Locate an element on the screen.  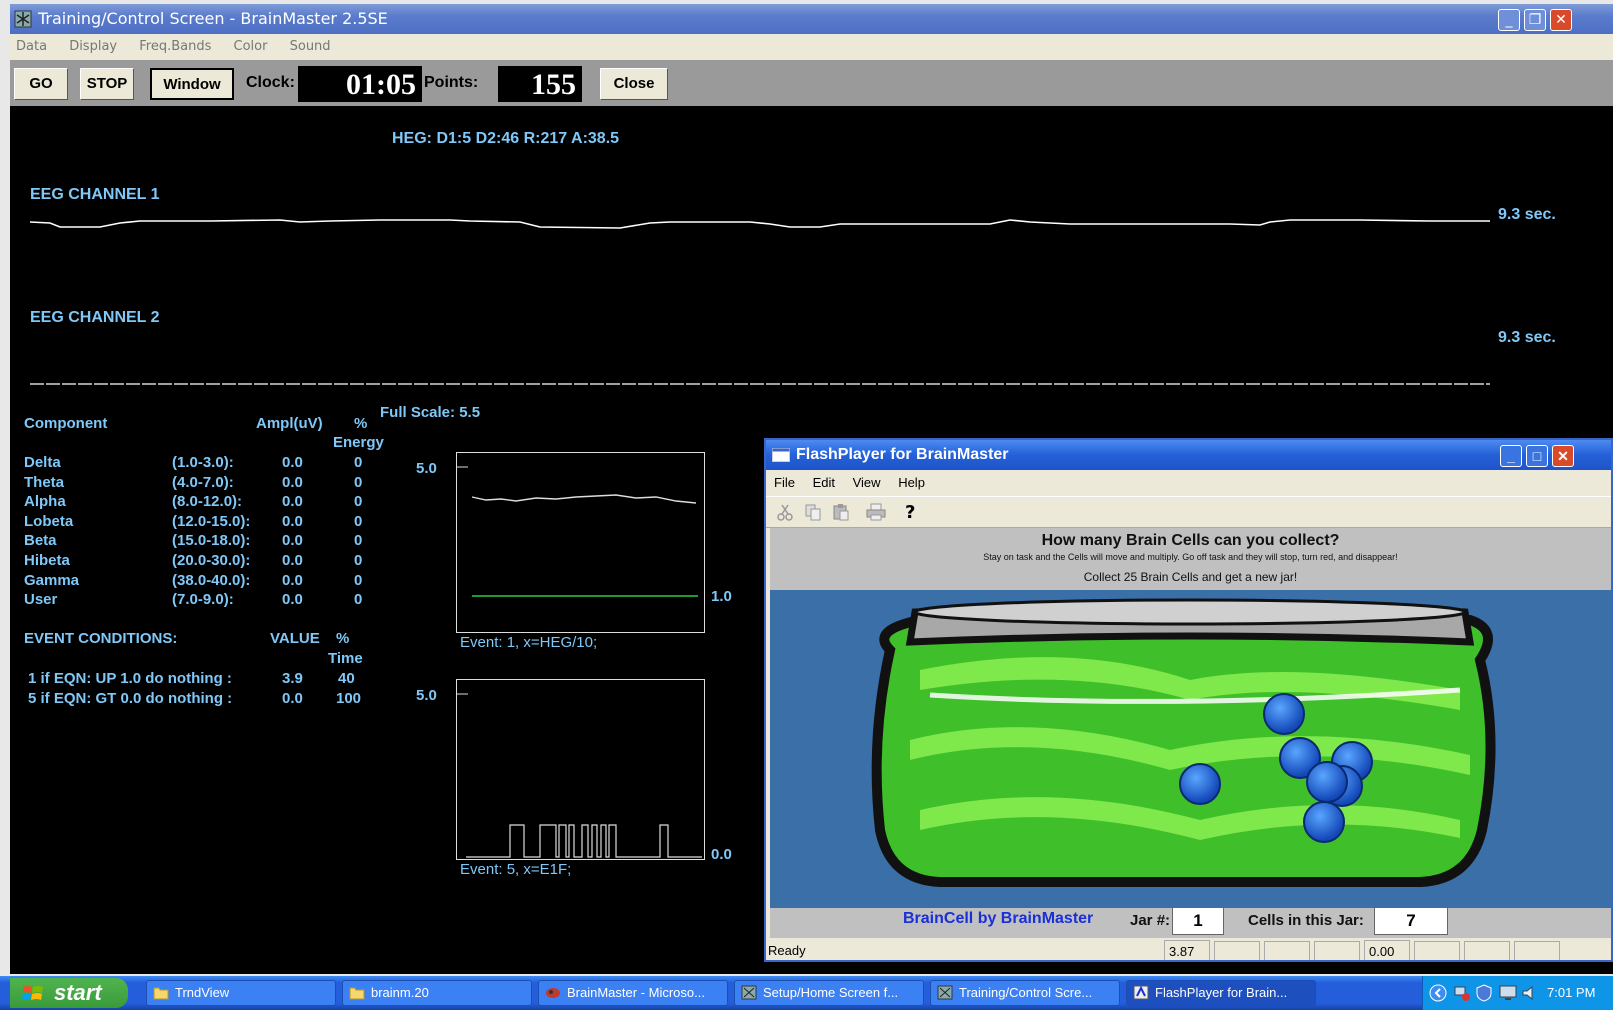
energy-header: Energy is located at coordinates (358, 442).